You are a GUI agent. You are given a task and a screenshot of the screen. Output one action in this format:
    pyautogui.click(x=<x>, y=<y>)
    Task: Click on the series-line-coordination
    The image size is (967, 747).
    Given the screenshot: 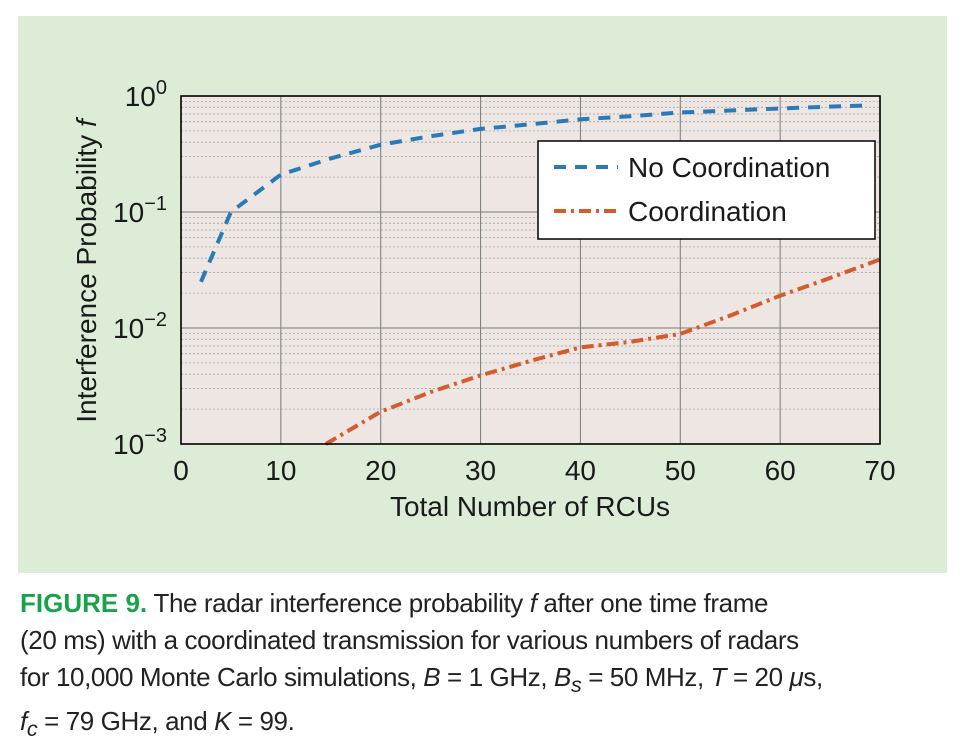 What is the action you would take?
    pyautogui.click(x=602, y=351)
    